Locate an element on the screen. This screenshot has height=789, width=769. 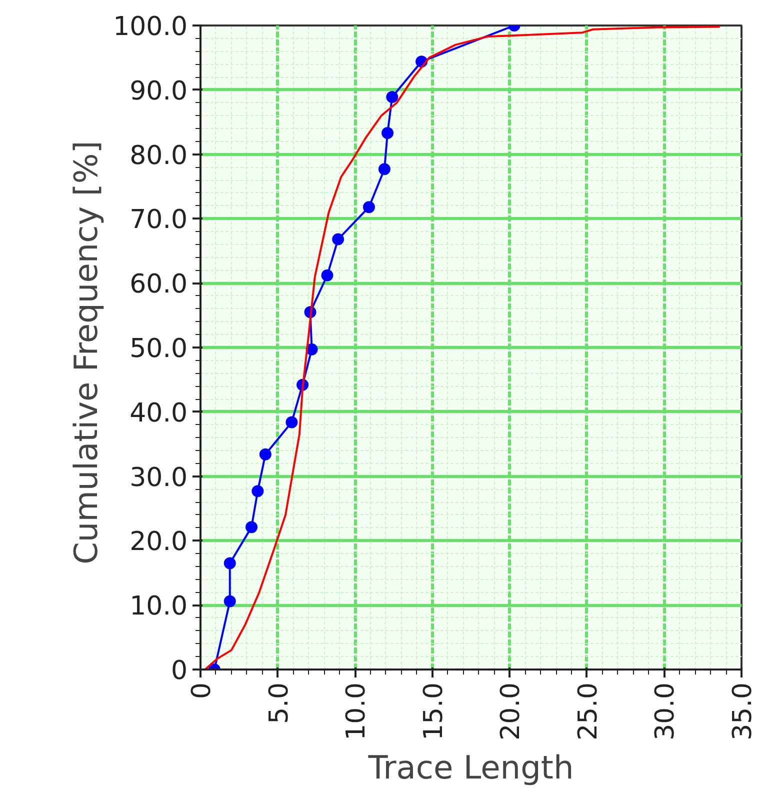
y-tick-label: 70.0 is located at coordinates (159, 220).